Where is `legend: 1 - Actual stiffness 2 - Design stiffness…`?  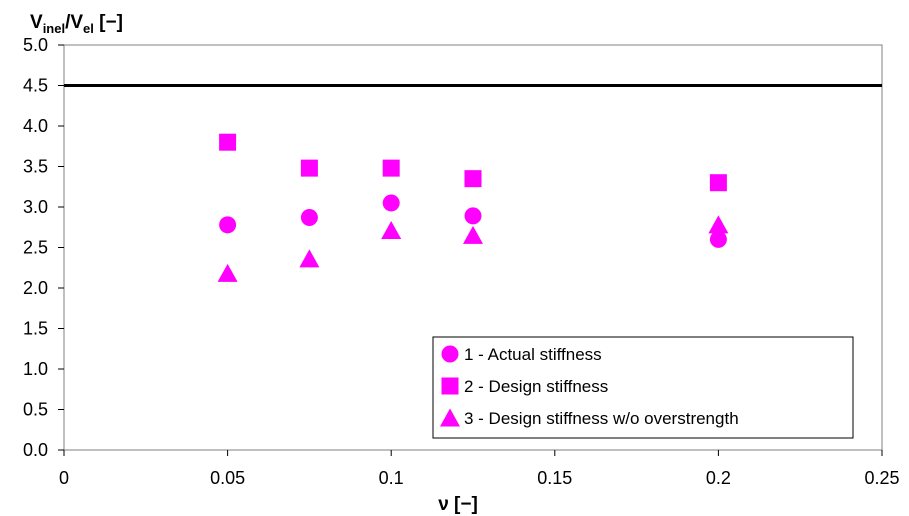 legend: 1 - Actual stiffness 2 - Design stiffness… is located at coordinates (643, 387).